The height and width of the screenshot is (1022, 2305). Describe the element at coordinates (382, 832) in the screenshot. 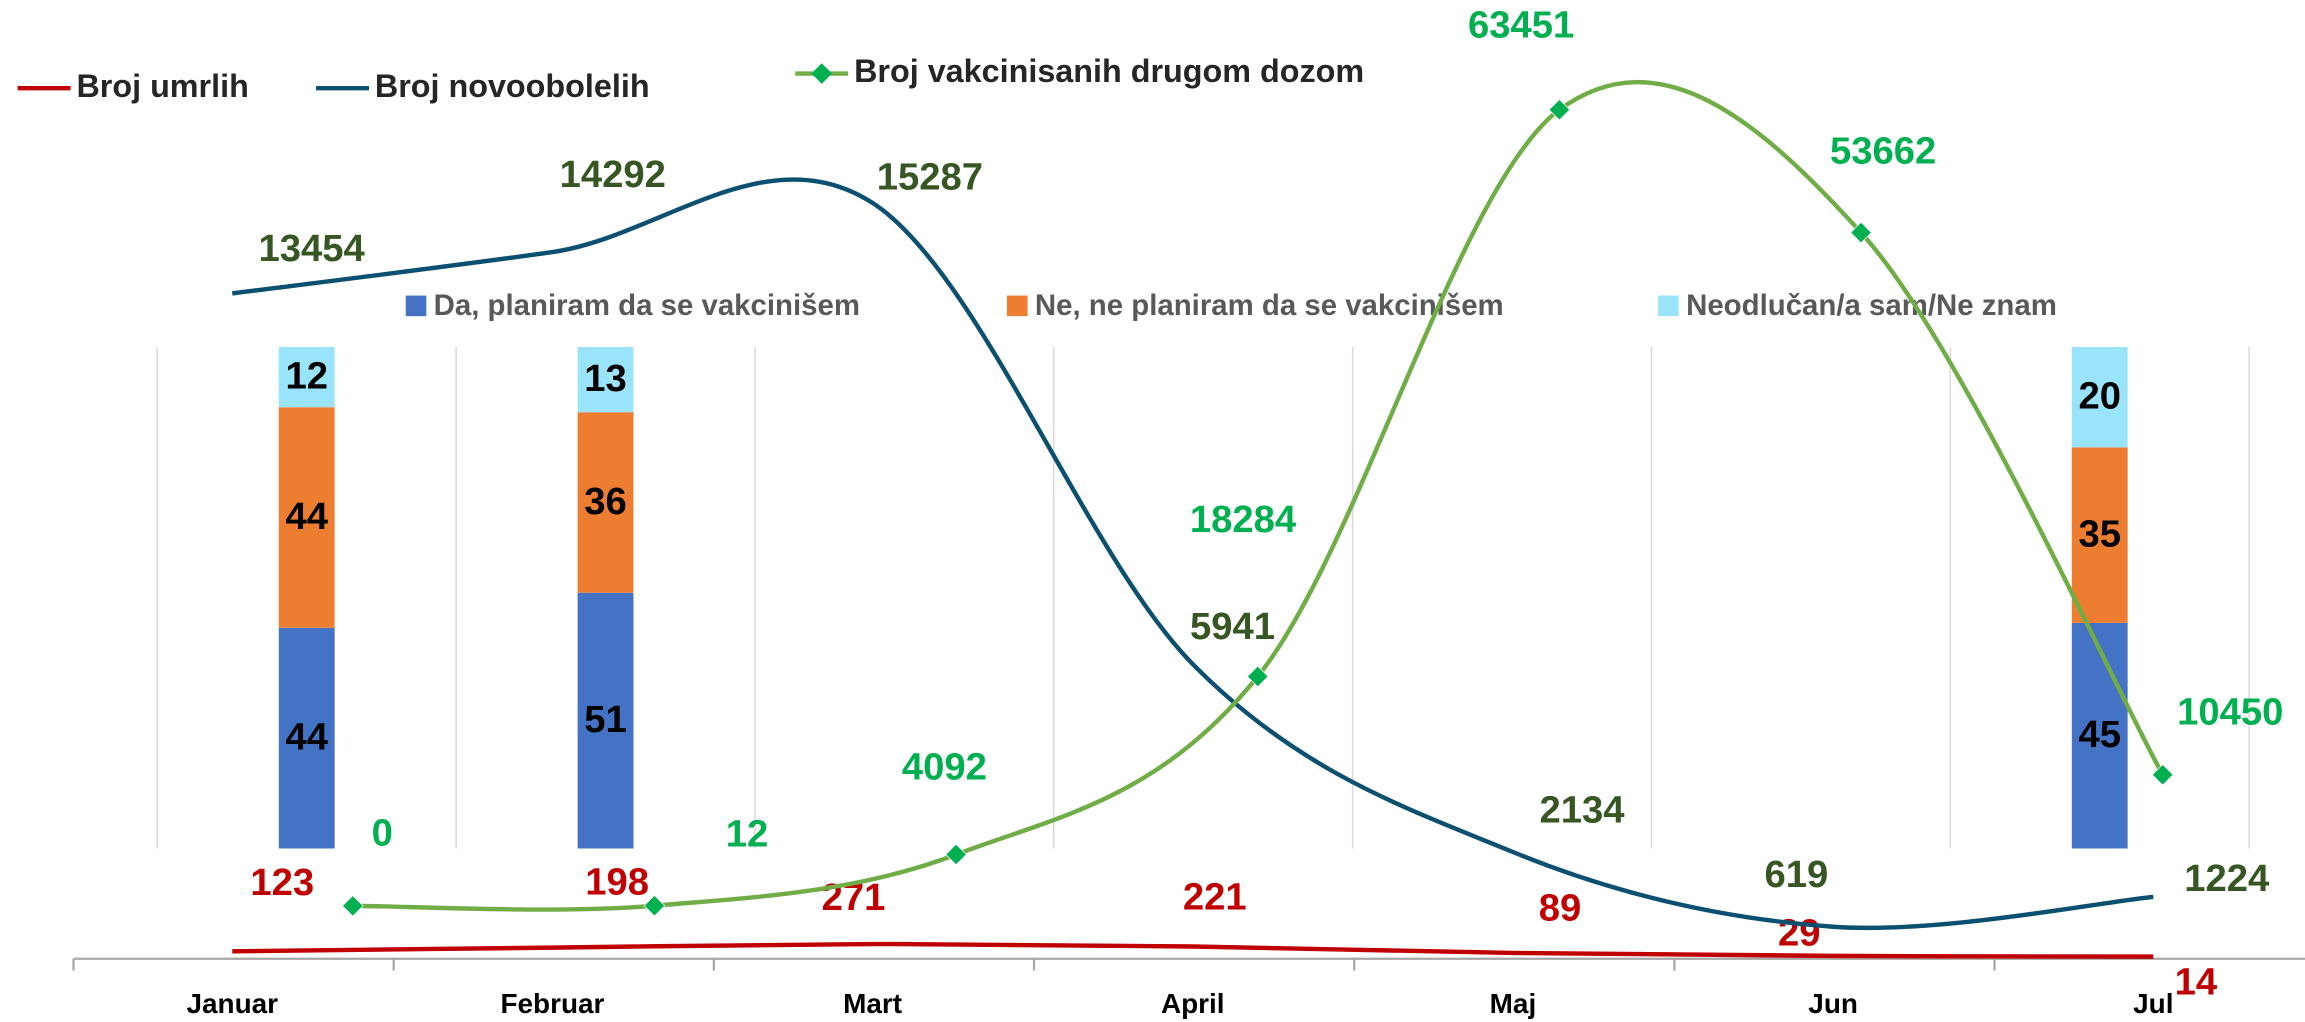

I see `data-label: 0` at that location.